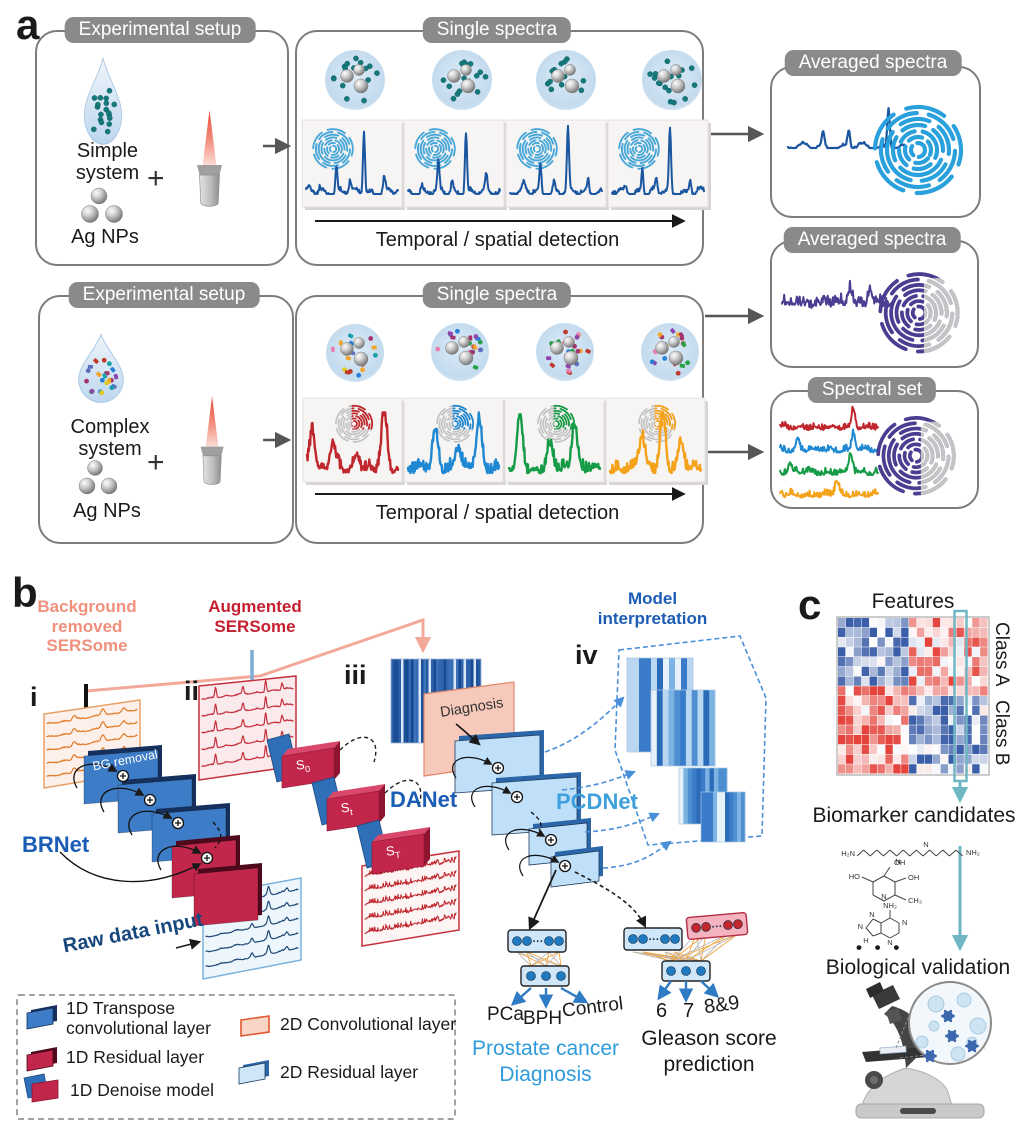  I want to click on model-interpretation-label: Model interpretation, so click(652, 609).